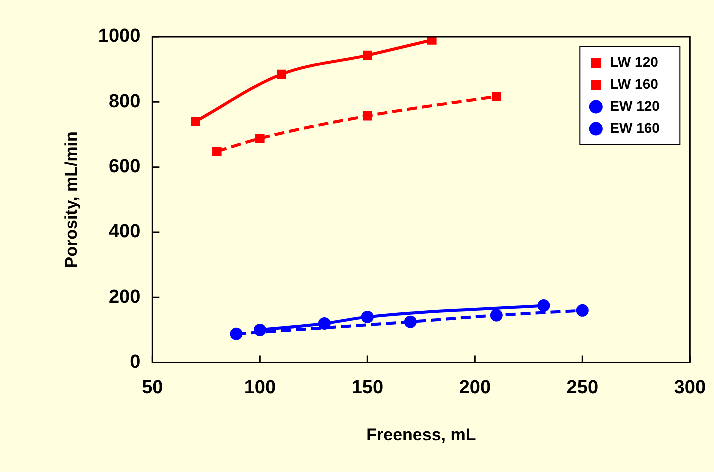 This screenshot has height=472, width=714. What do you see at coordinates (124, 167) in the screenshot?
I see `y-tick-label: 600` at bounding box center [124, 167].